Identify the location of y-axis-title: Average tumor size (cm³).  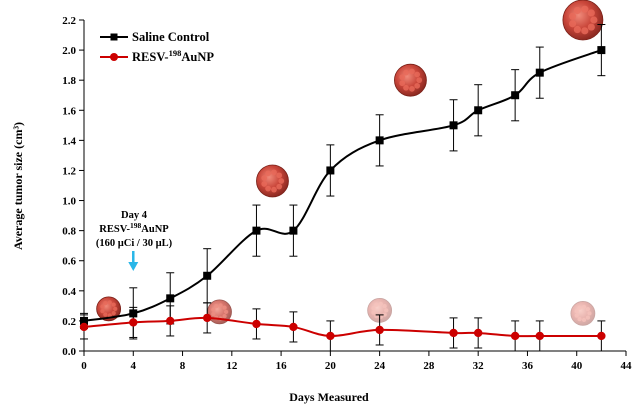
(18, 186).